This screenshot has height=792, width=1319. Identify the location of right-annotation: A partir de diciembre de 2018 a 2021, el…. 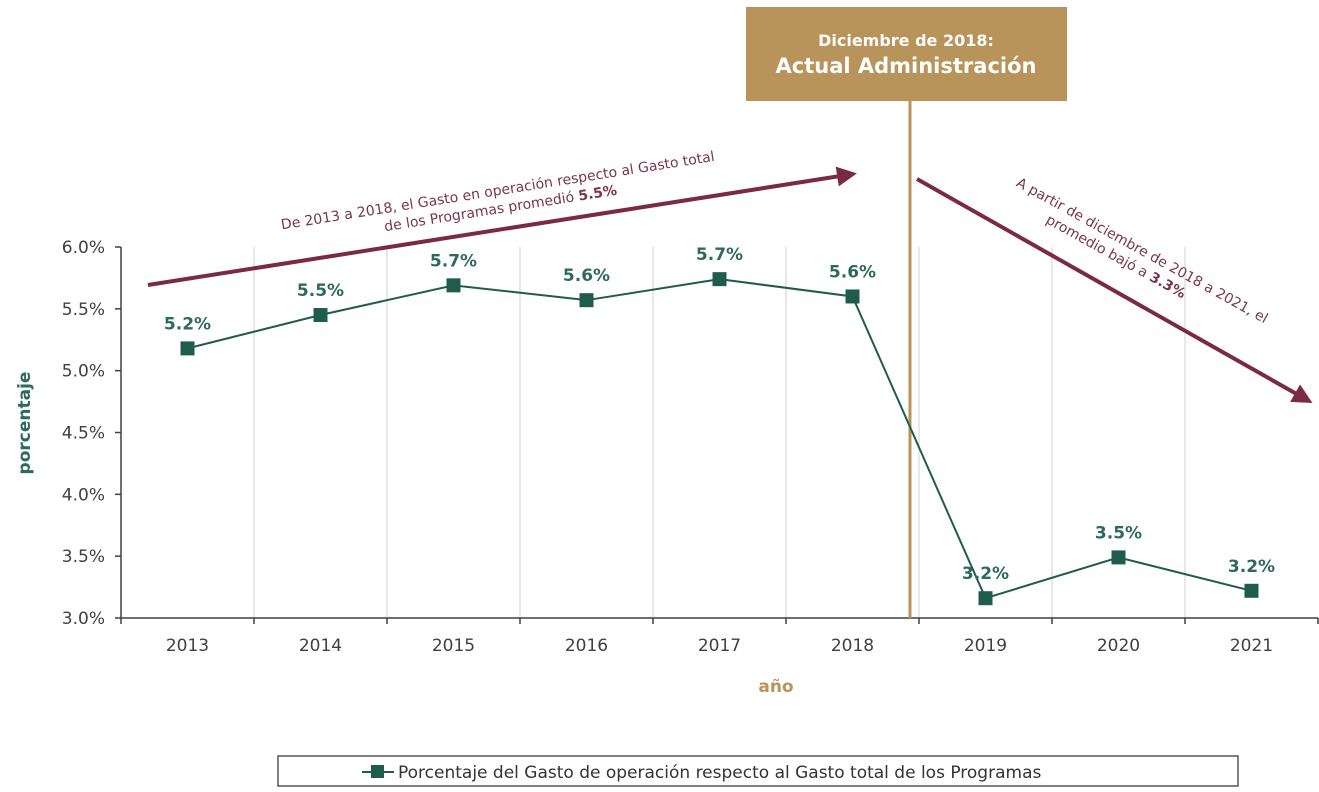
(1141, 251).